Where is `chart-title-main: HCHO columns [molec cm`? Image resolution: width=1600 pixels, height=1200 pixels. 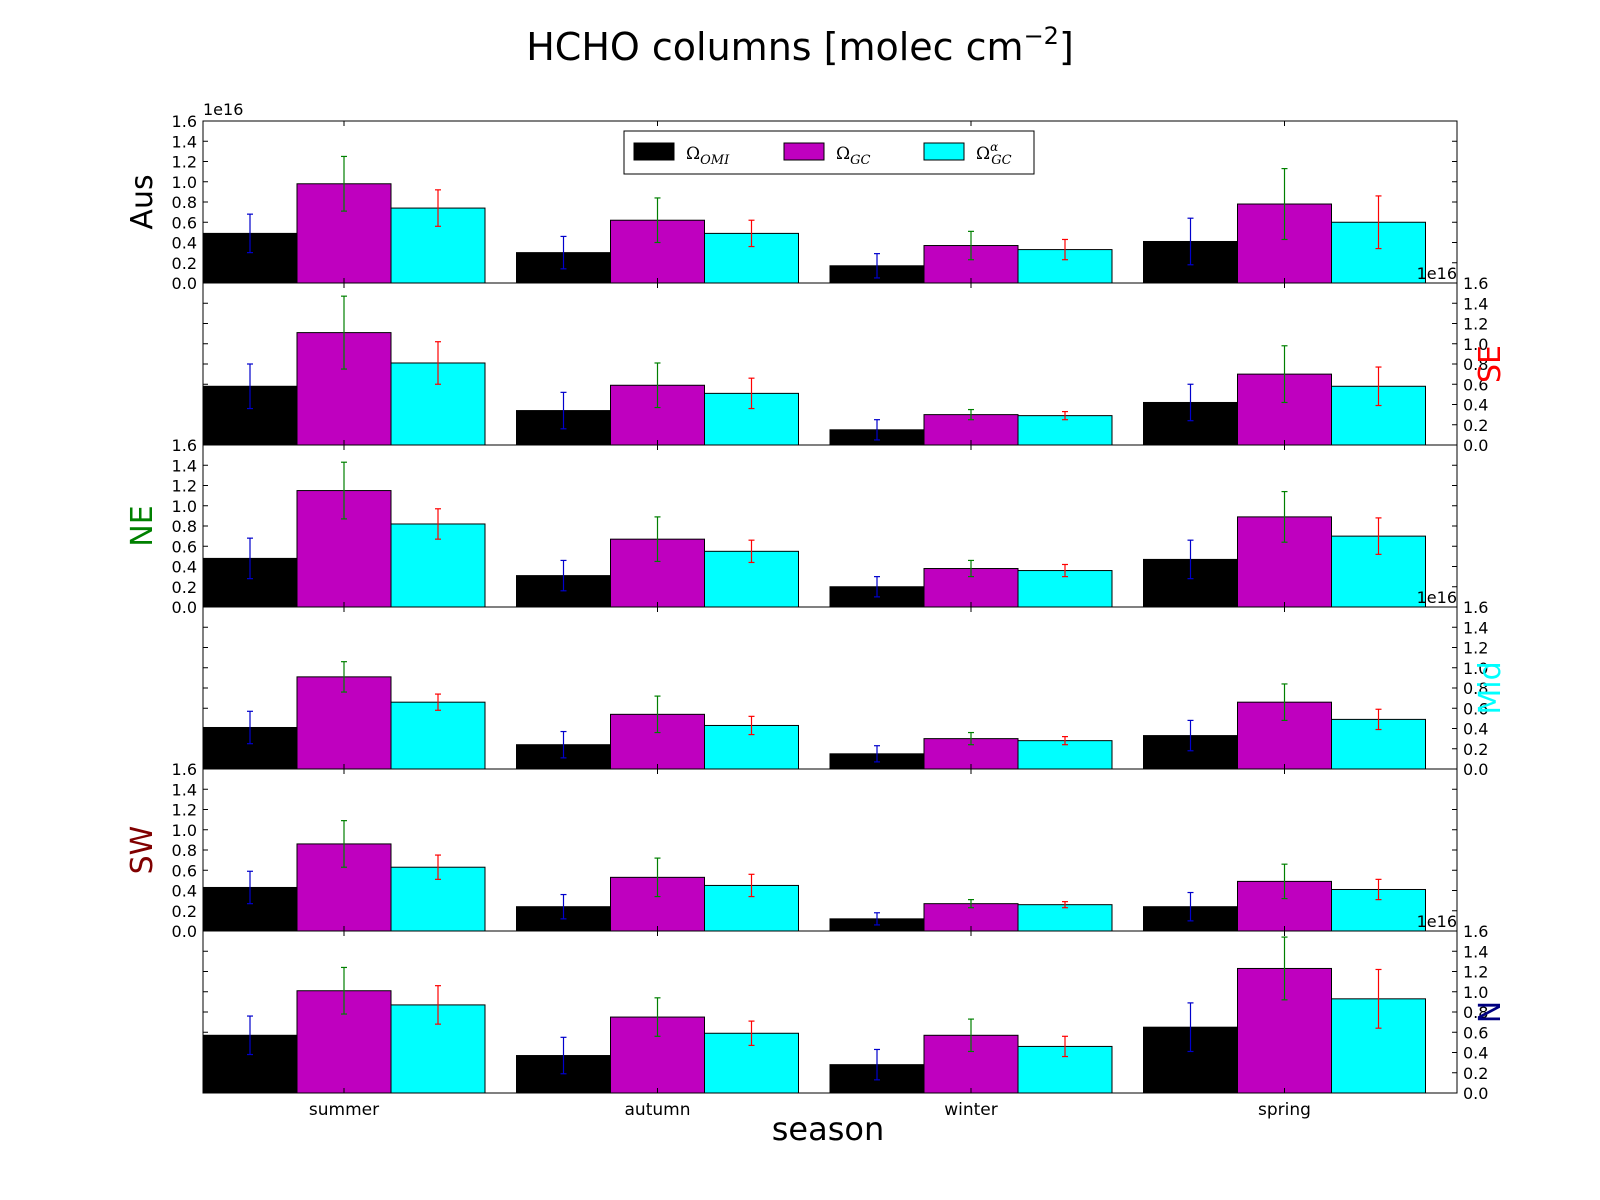
chart-title-main: HCHO columns [molec cm is located at coordinates (774, 47).